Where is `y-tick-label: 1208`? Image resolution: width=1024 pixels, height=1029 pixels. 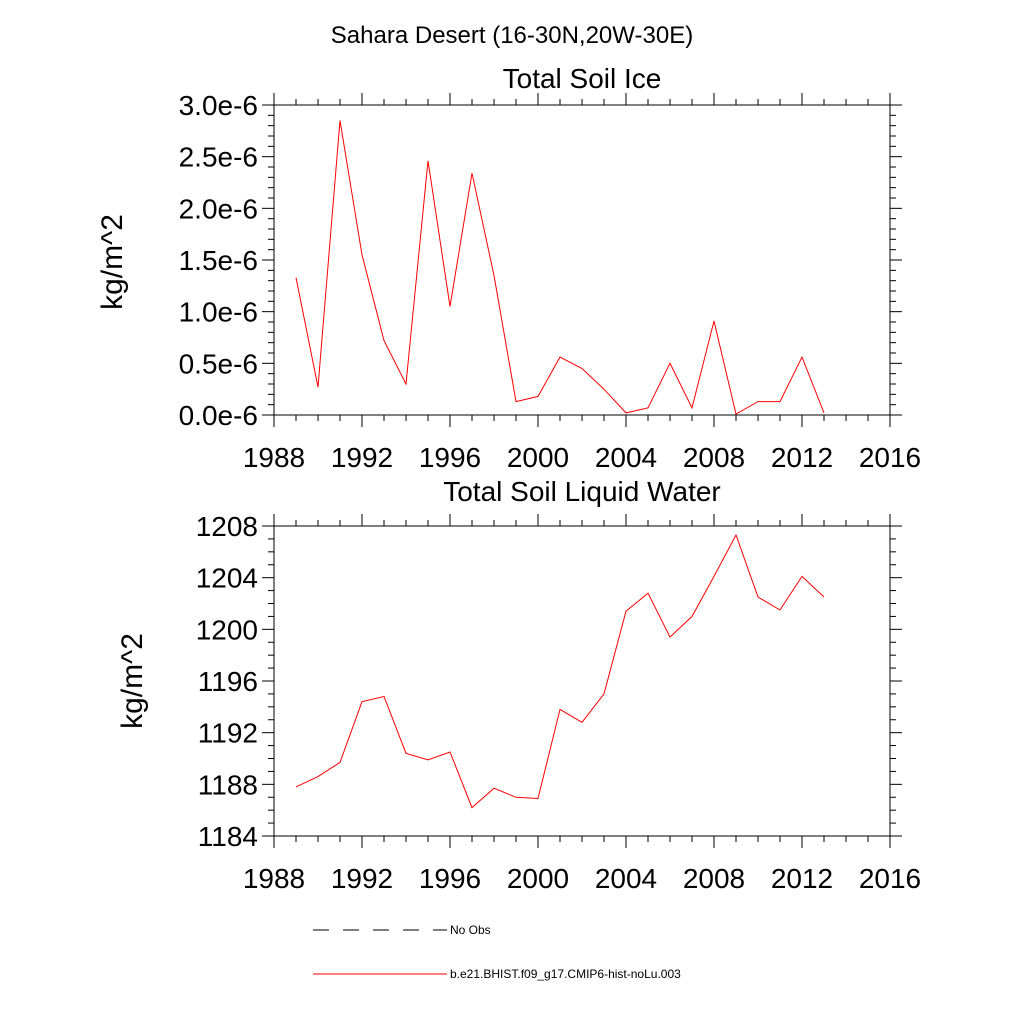
y-tick-label: 1208 is located at coordinates (227, 526).